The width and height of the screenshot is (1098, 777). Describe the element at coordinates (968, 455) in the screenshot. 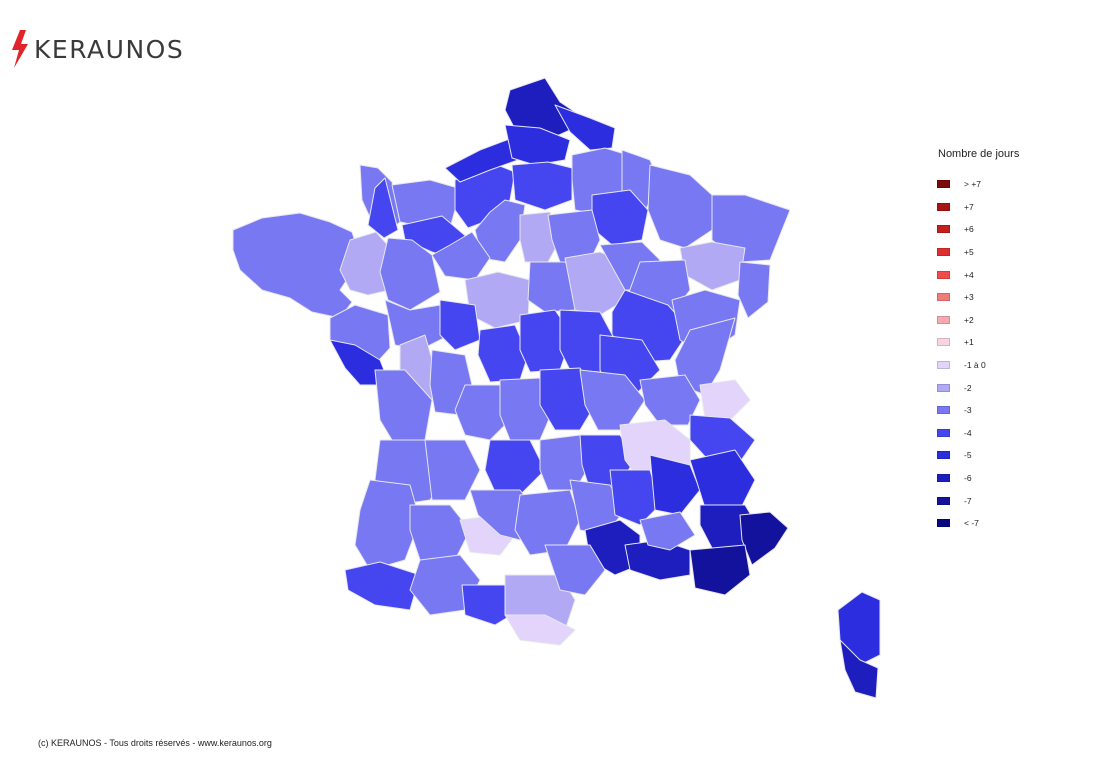

I see `legend-label: -5` at that location.